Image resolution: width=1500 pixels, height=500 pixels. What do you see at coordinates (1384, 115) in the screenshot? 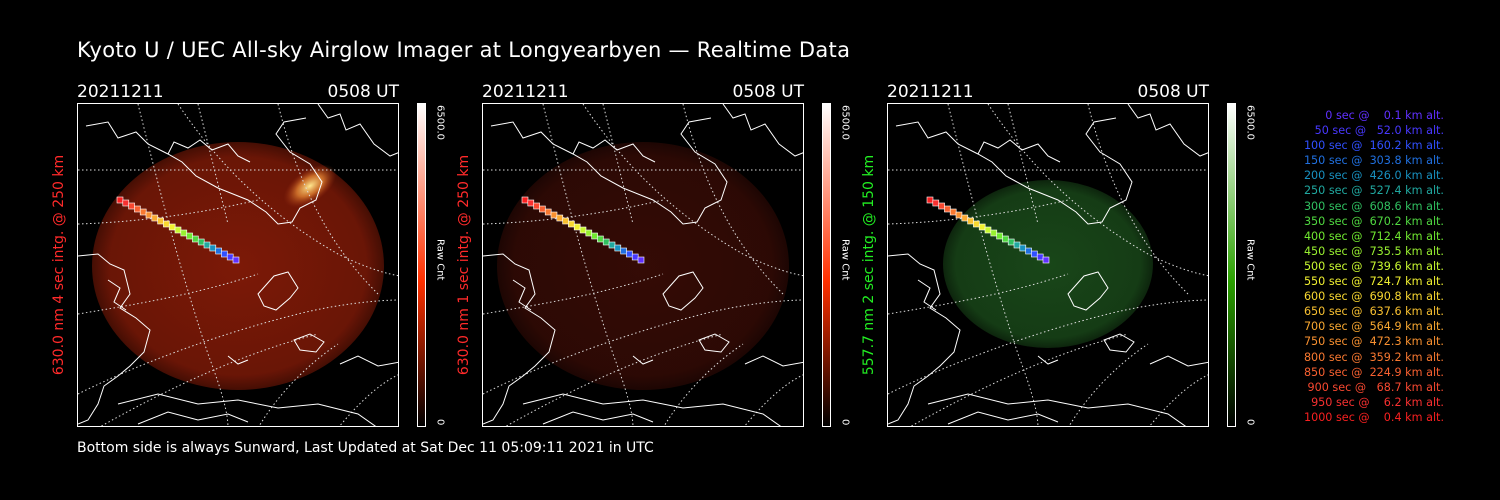
I see `legend-row: 0 sec @ 0.1 km alt.` at bounding box center [1384, 115].